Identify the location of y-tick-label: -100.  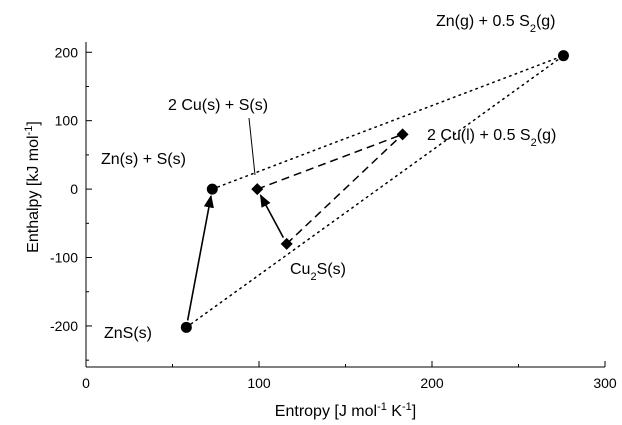
(64, 258).